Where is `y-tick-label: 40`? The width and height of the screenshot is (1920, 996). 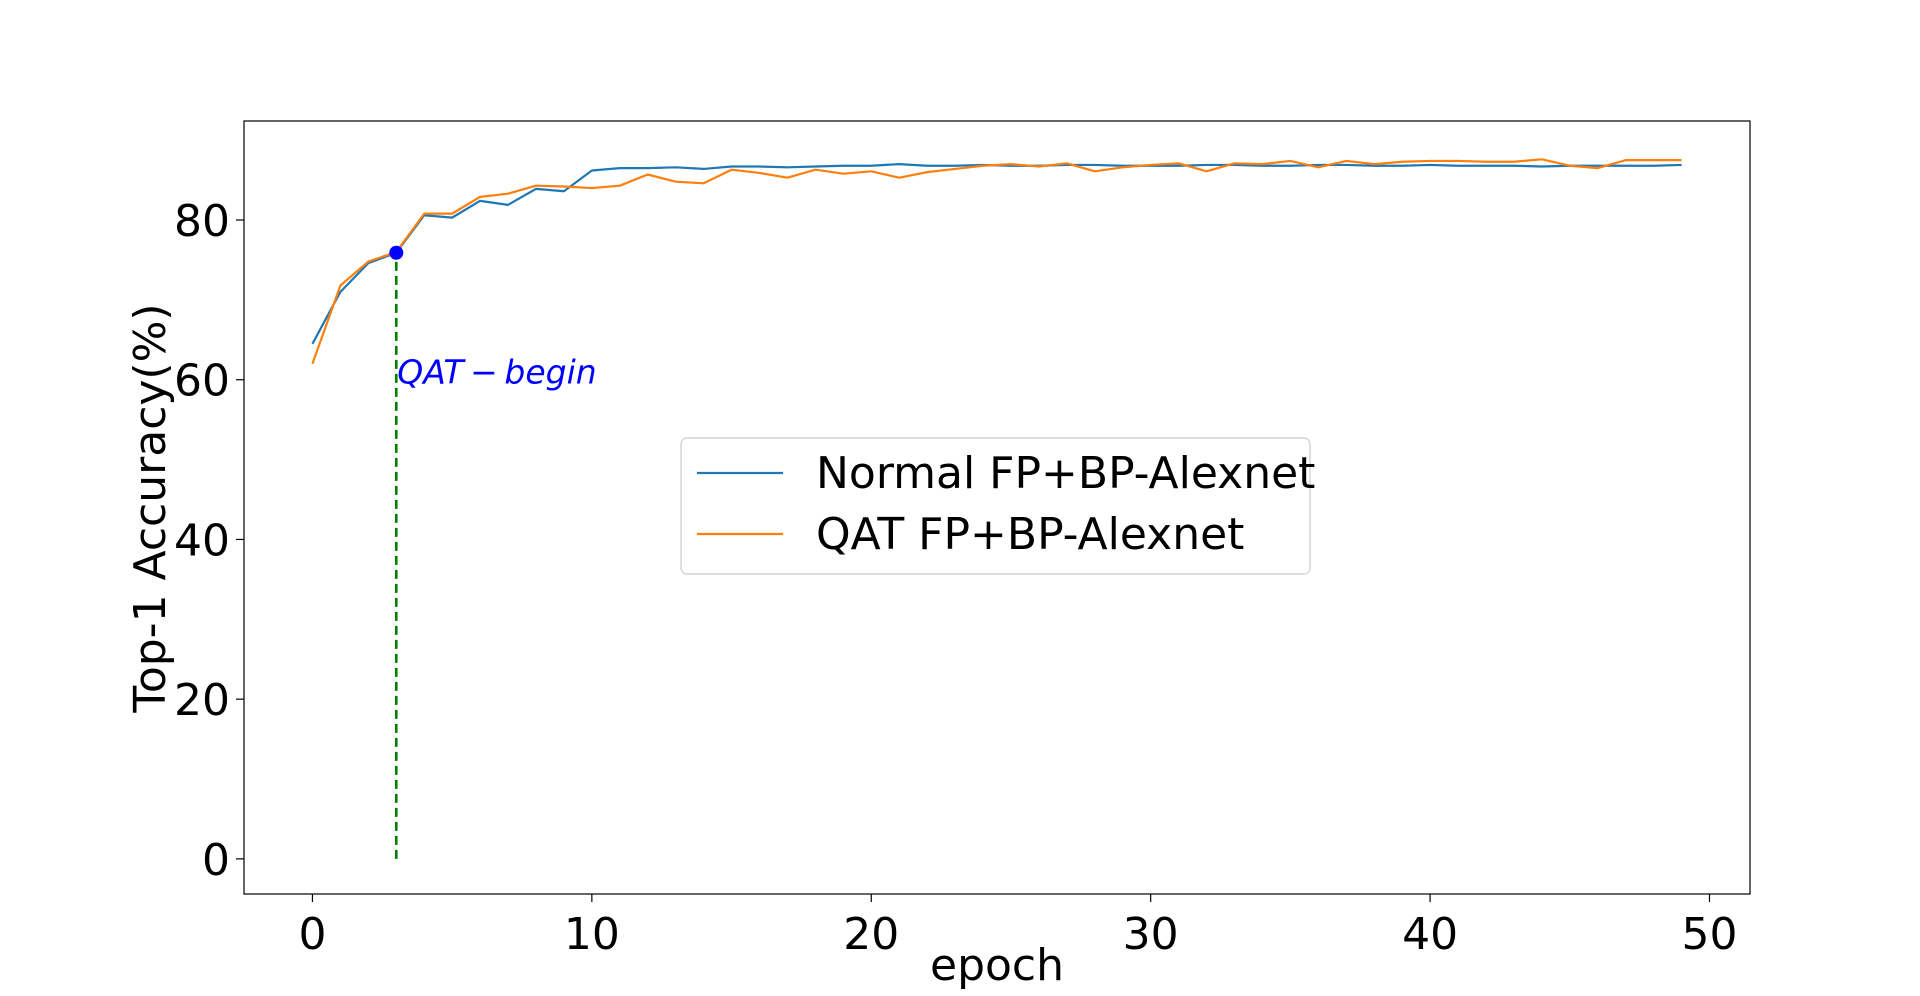
y-tick-label: 40 is located at coordinates (202, 540).